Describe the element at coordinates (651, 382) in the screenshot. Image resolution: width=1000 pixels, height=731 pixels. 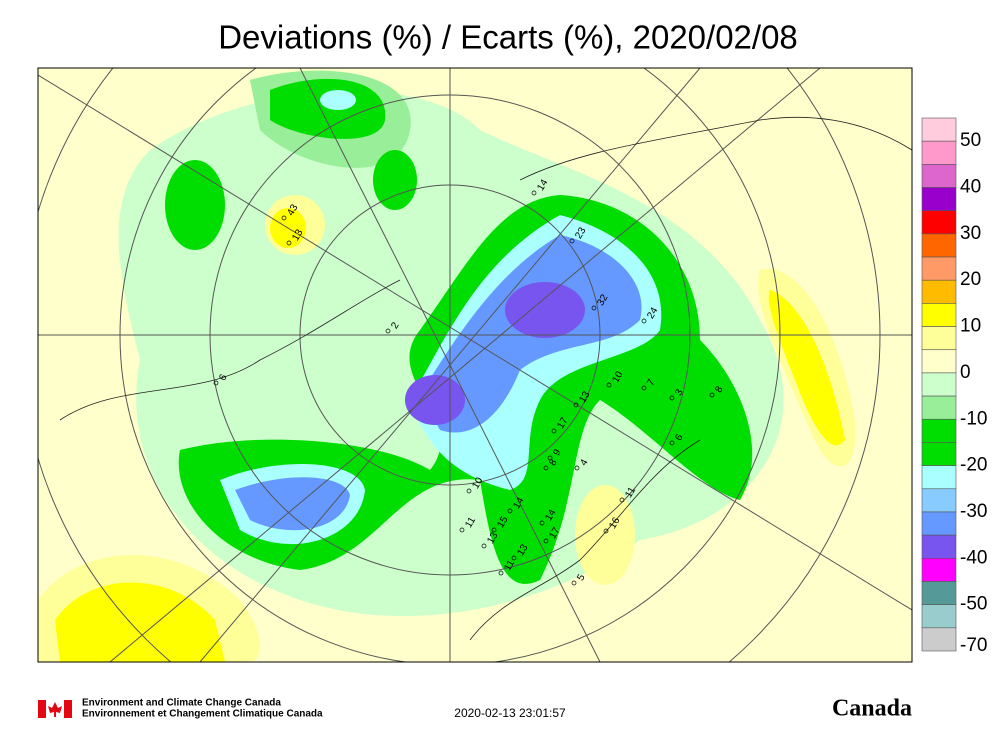
I see `station-label: 7` at that location.